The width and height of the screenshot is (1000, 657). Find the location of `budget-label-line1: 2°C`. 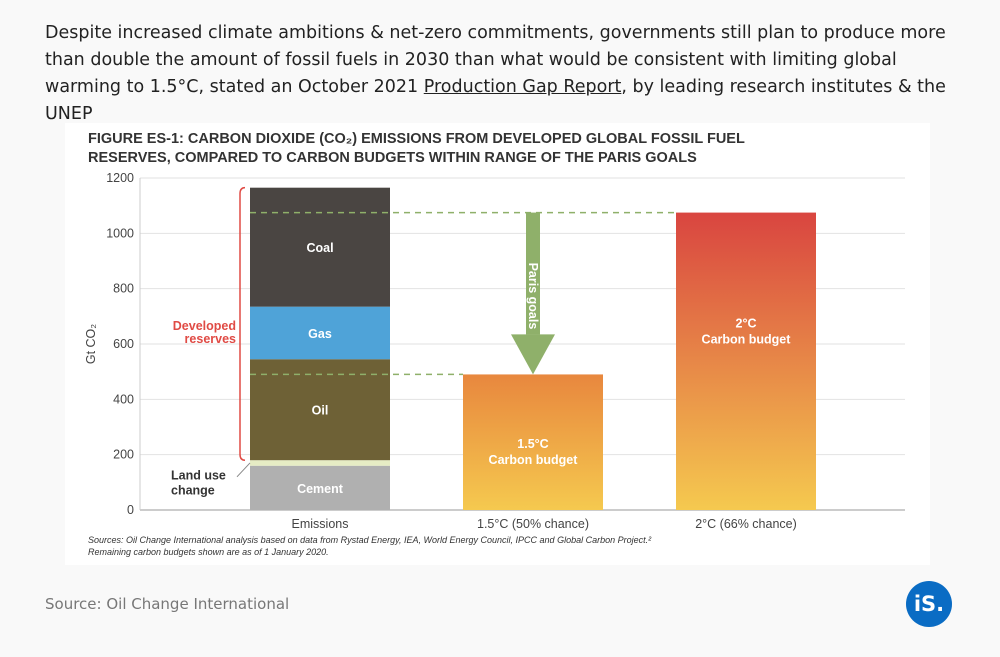

budget-label-line1: 2°C is located at coordinates (746, 323).